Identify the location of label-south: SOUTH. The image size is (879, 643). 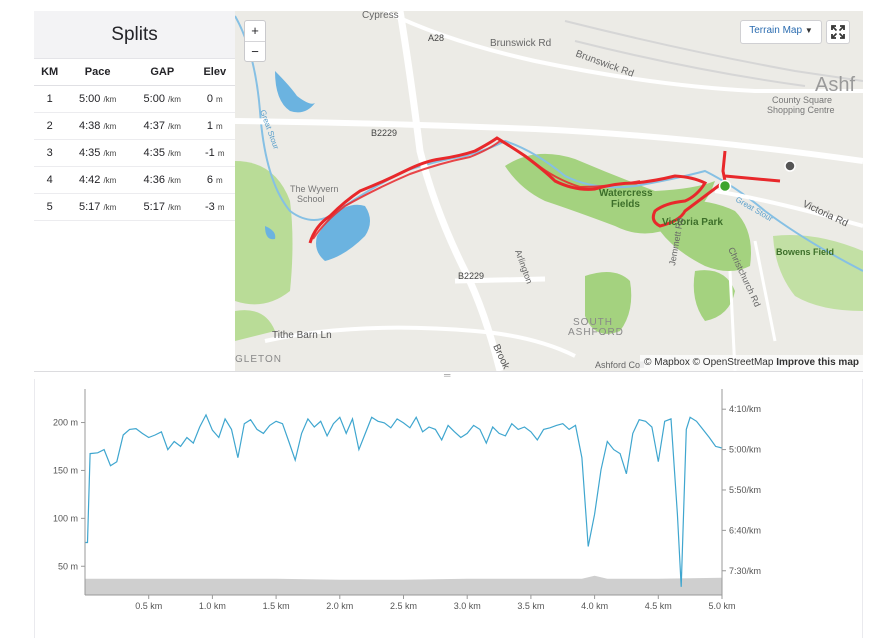
(593, 322).